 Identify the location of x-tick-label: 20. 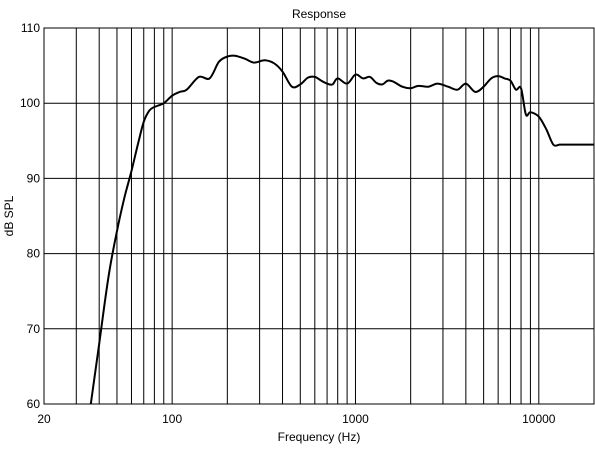
(44, 419).